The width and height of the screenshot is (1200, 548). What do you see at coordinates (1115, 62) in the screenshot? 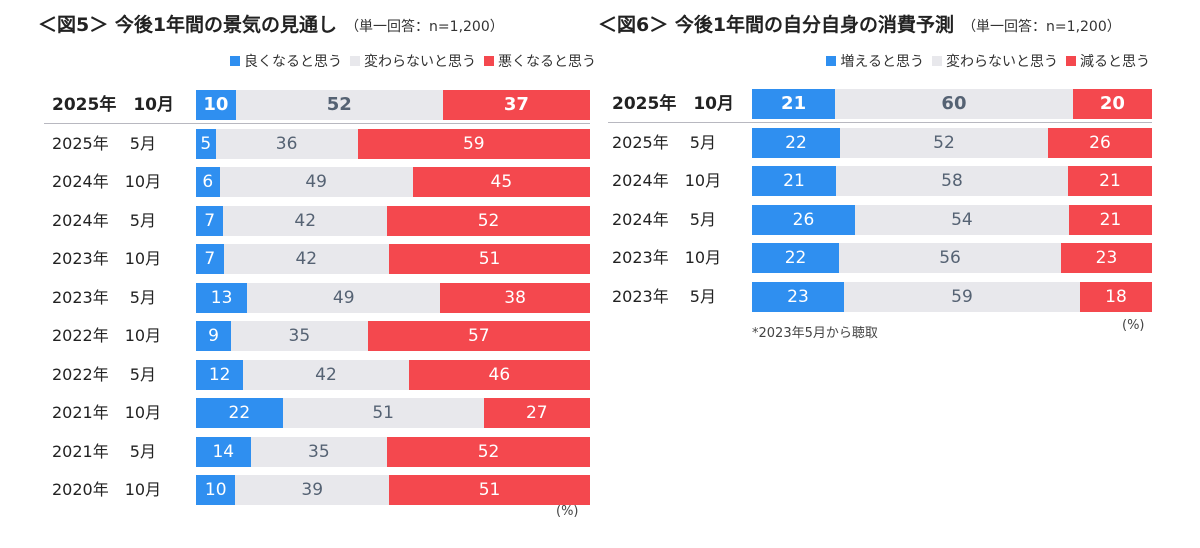
I see `legend-label: 減ると思う` at bounding box center [1115, 62].